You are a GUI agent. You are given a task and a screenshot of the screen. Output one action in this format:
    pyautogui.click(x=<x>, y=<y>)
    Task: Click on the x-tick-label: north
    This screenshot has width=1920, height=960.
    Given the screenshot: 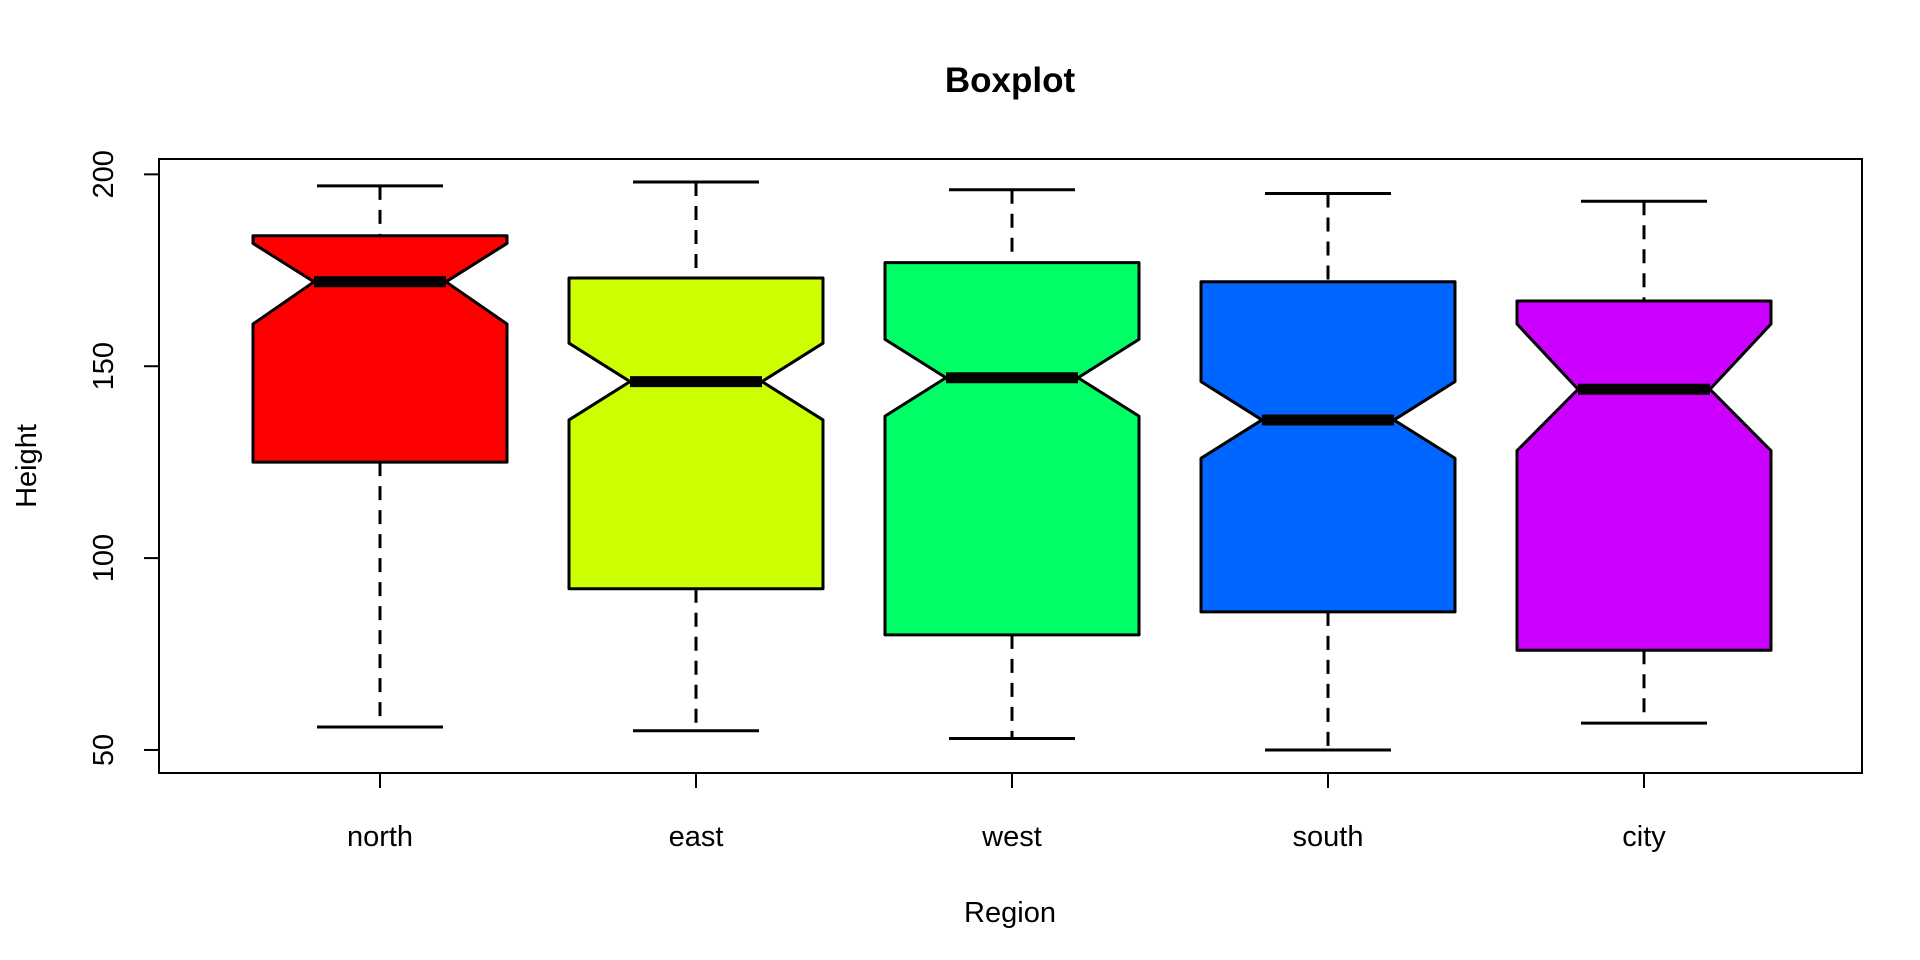 What is the action you would take?
    pyautogui.click(x=380, y=837)
    